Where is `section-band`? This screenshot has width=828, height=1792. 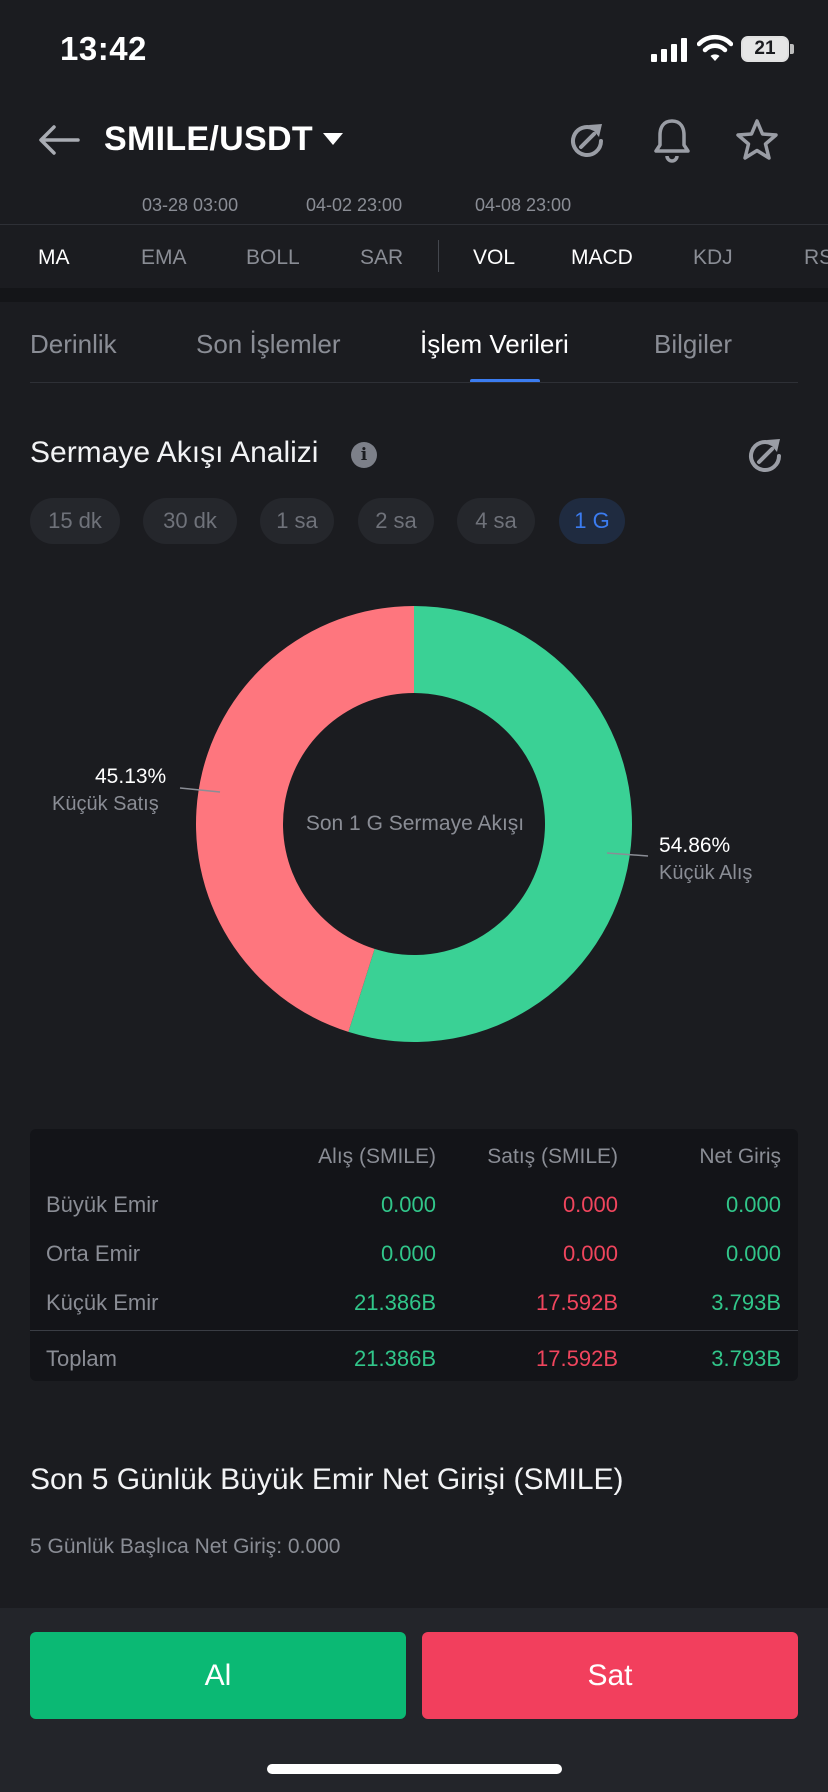
section-band is located at coordinates (414, 295).